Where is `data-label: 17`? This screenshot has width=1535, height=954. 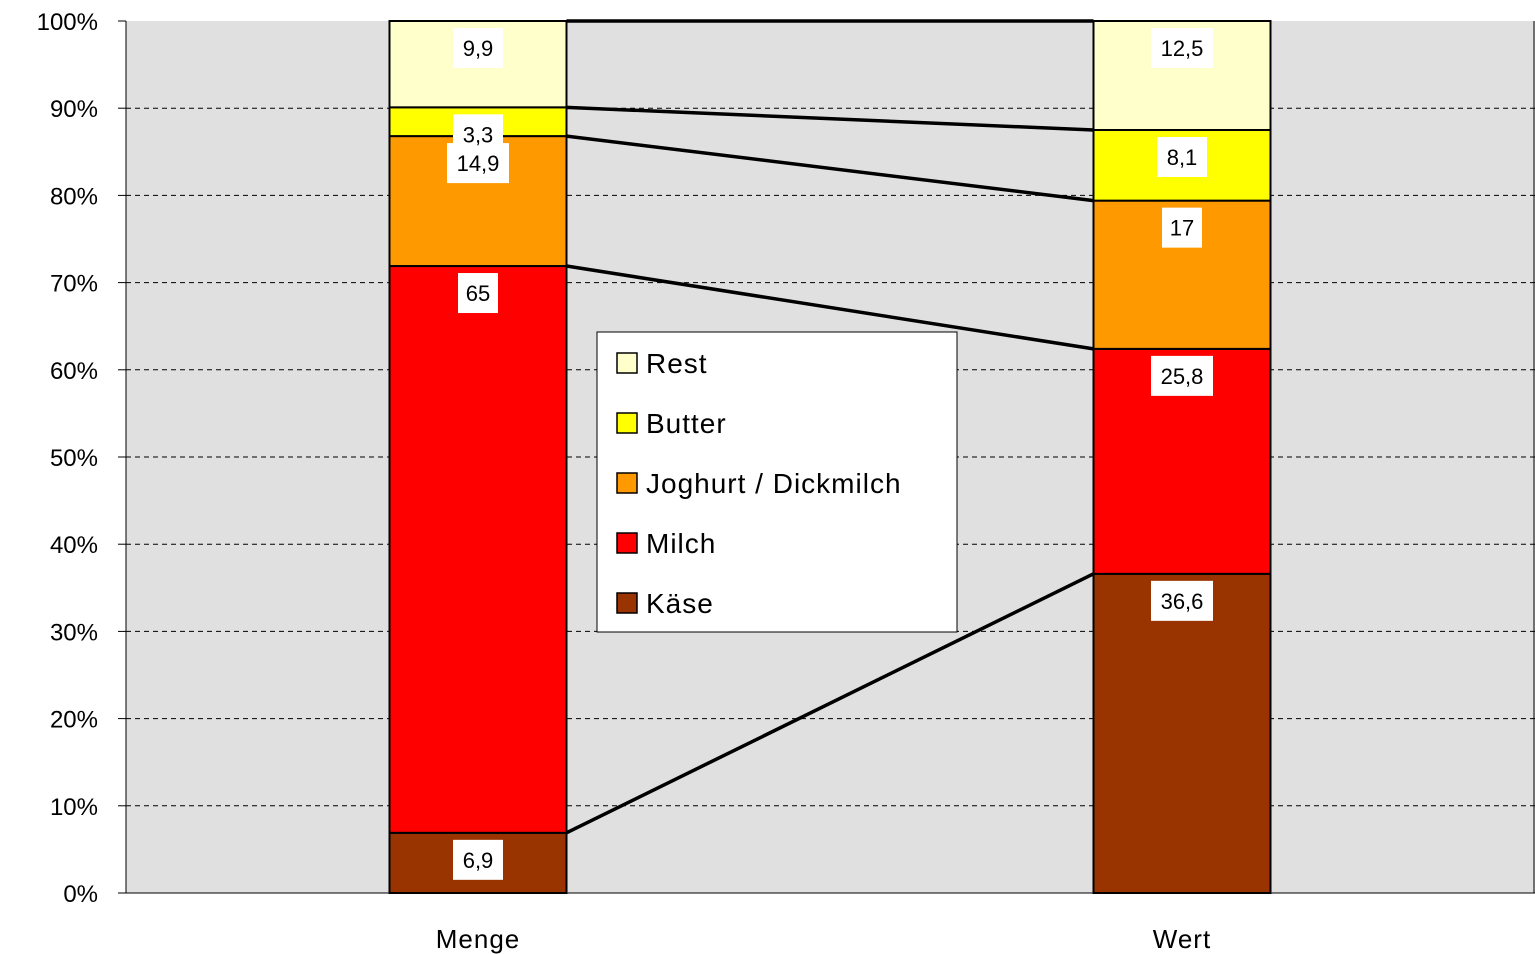 data-label: 17 is located at coordinates (1182, 228).